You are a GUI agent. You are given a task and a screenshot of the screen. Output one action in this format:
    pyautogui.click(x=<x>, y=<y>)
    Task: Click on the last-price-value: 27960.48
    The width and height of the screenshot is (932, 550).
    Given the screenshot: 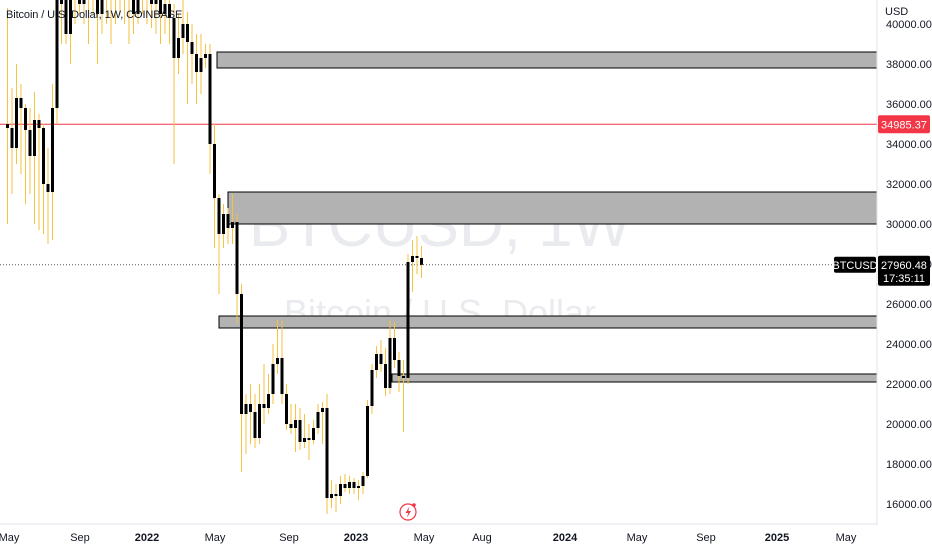 What is the action you would take?
    pyautogui.click(x=904, y=266)
    